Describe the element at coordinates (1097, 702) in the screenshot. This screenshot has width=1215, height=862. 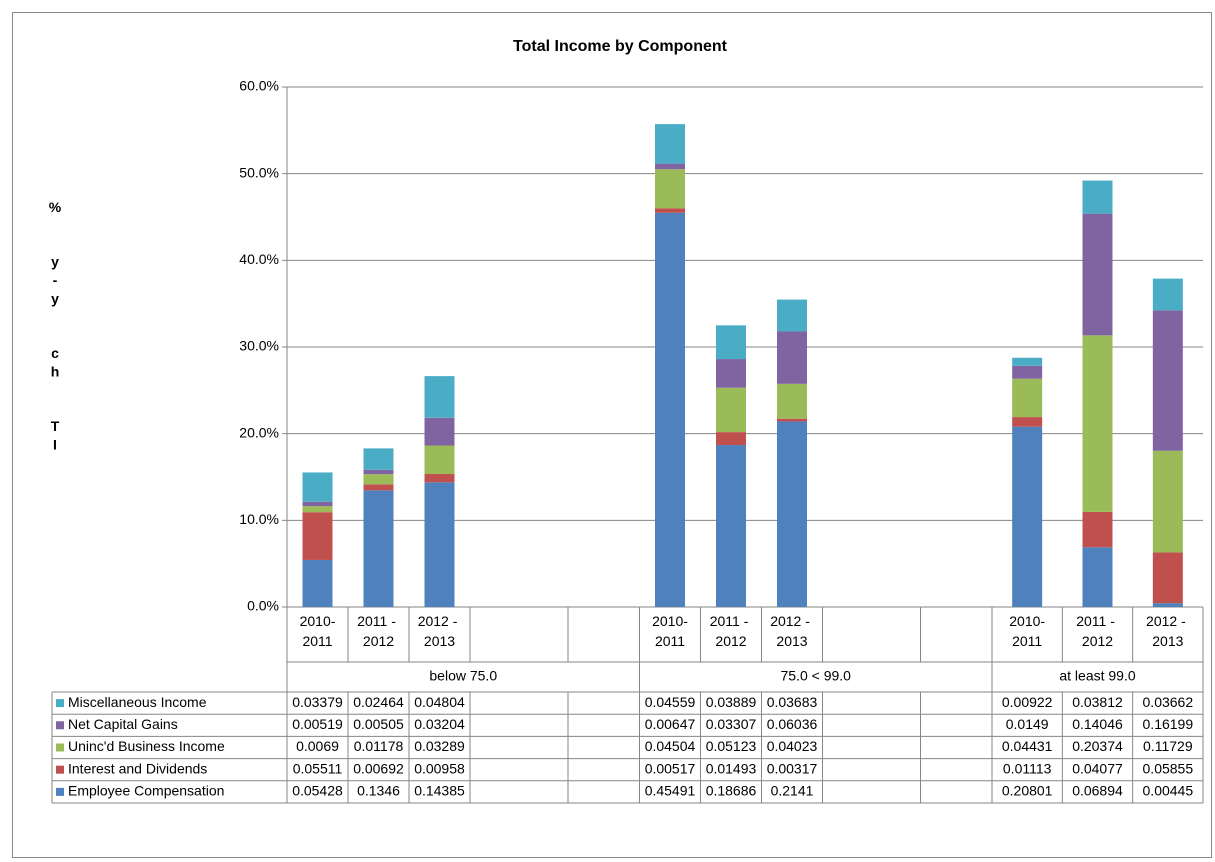
I see `table-value: 0.03812` at that location.